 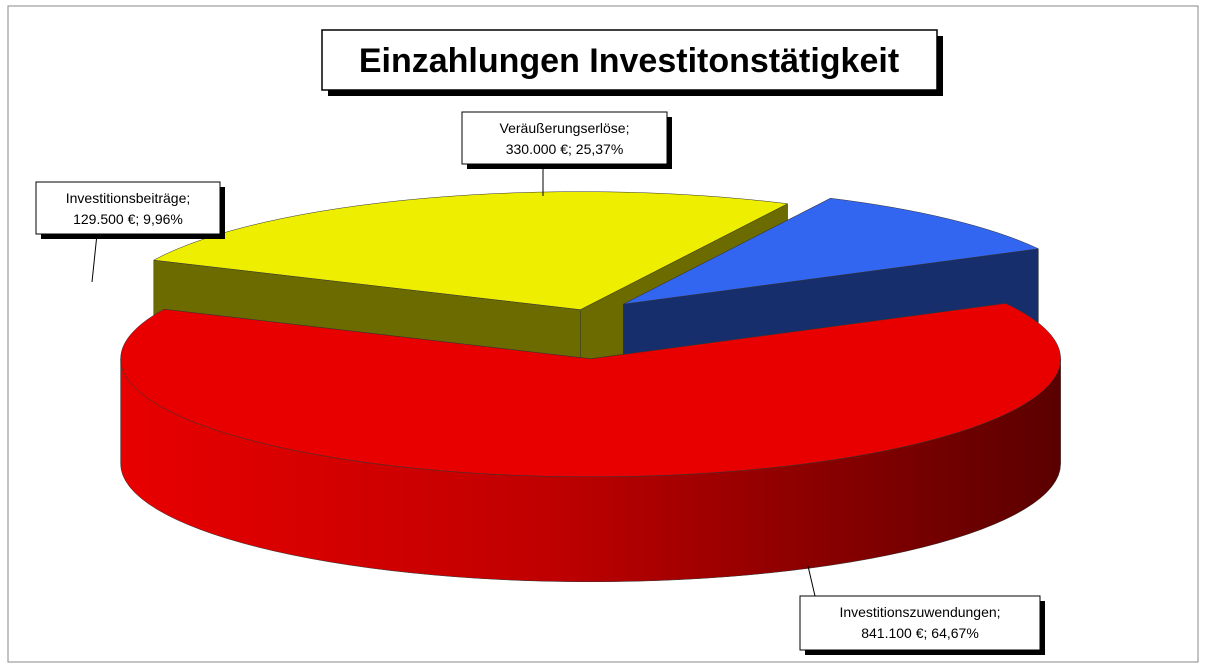 What do you see at coordinates (565, 149) in the screenshot?
I see `label-value: 330.000 €; 25,37%` at bounding box center [565, 149].